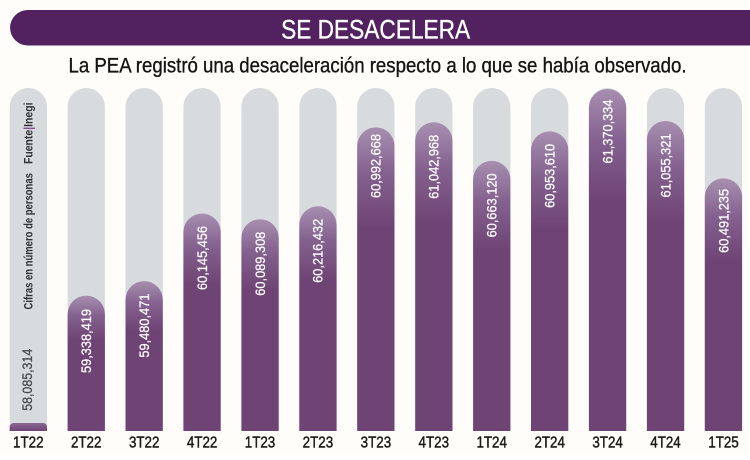 The width and height of the screenshot is (750, 460). Describe the element at coordinates (144, 443) in the screenshot. I see `svg-text: 3T22` at that location.